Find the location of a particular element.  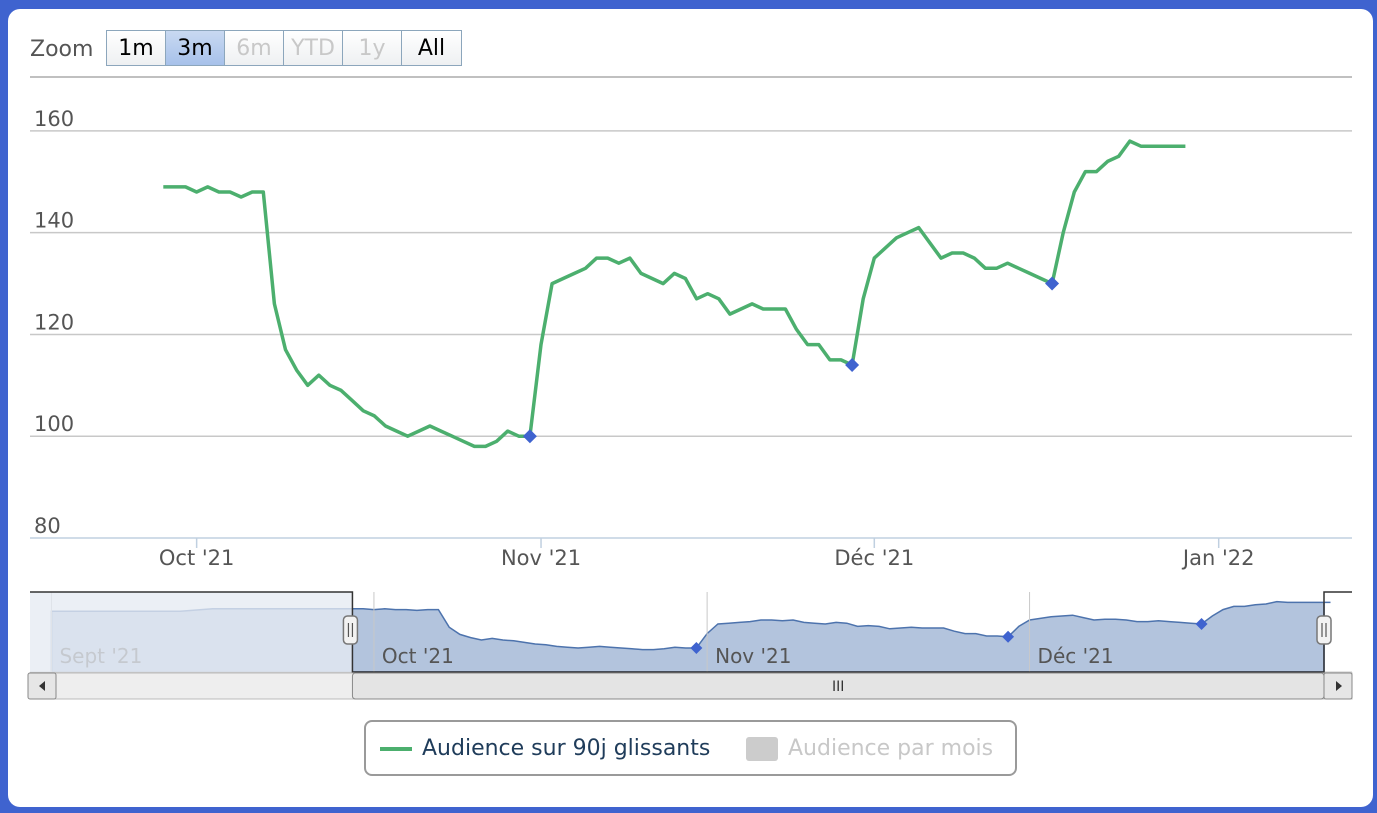

zoom-ytd-button: YTD is located at coordinates (313, 48).